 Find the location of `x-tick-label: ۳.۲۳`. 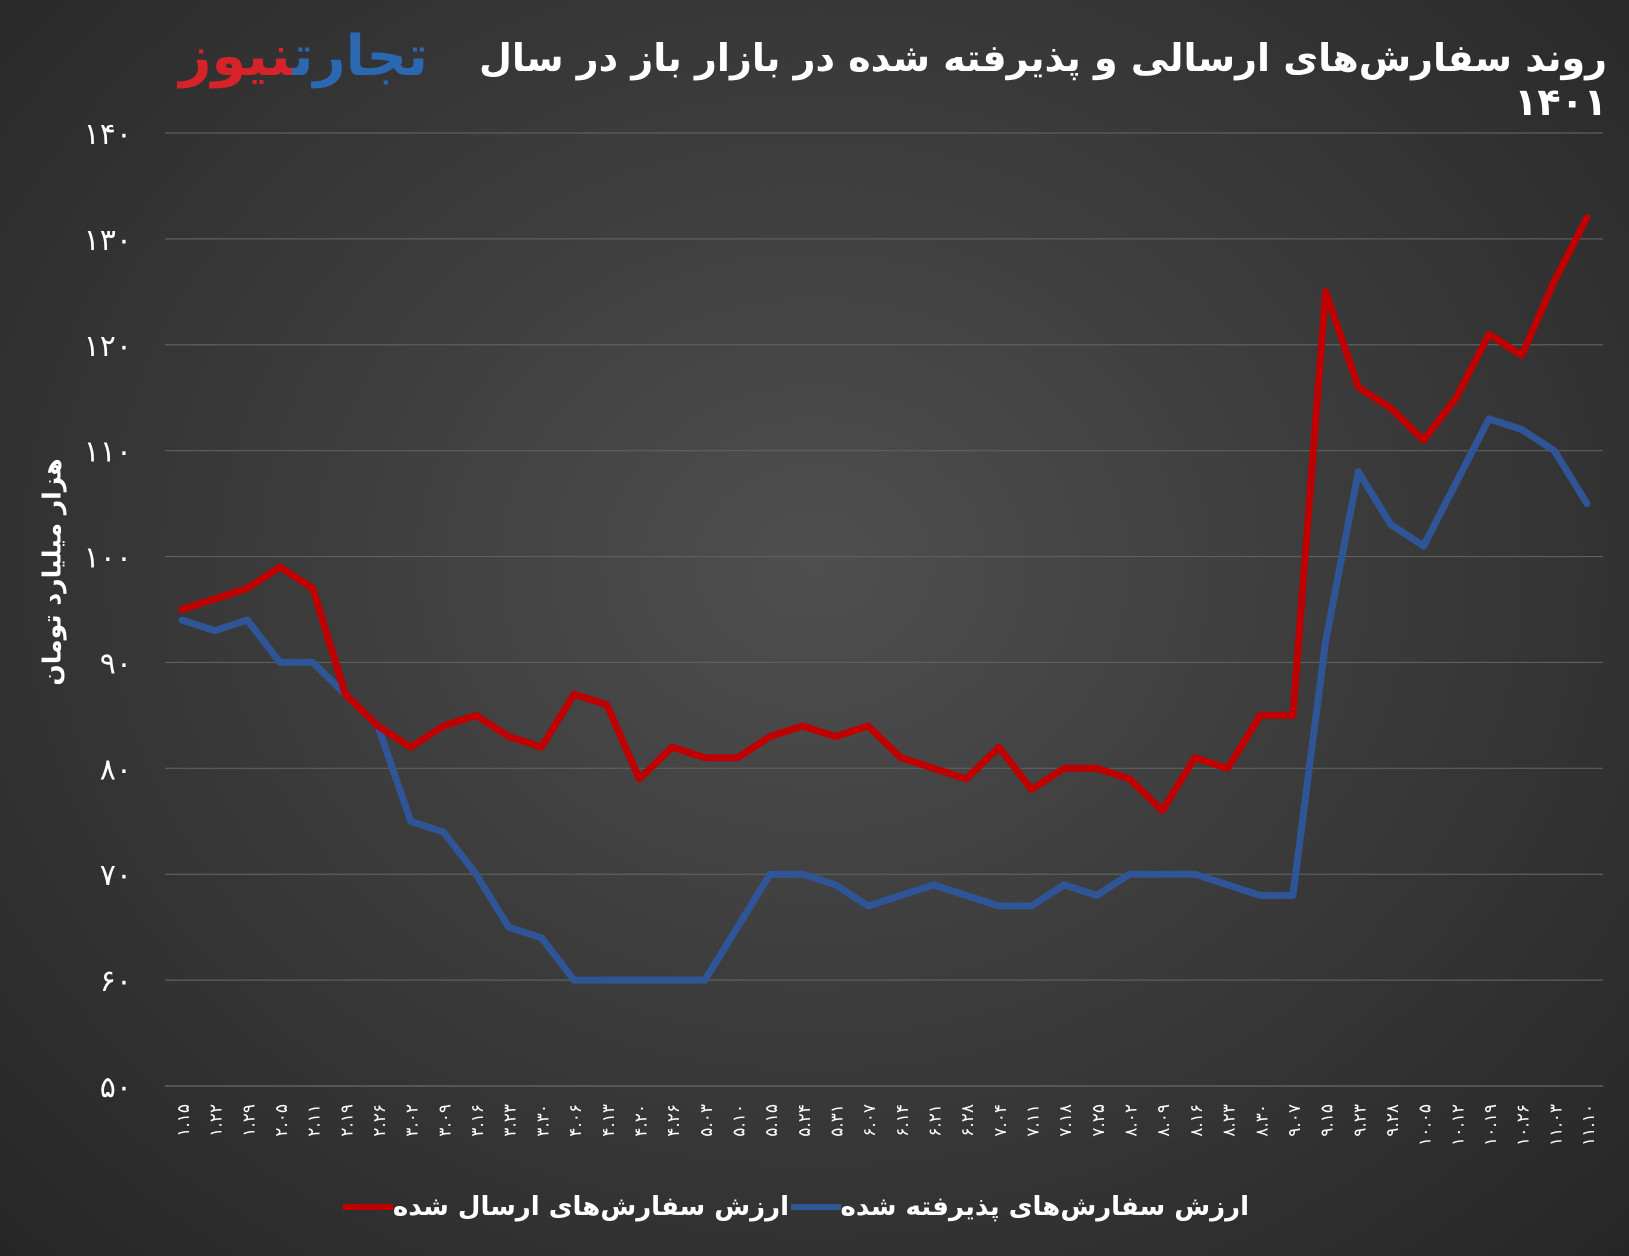

x-tick-label: ۳.۲۳ is located at coordinates (511, 1120).